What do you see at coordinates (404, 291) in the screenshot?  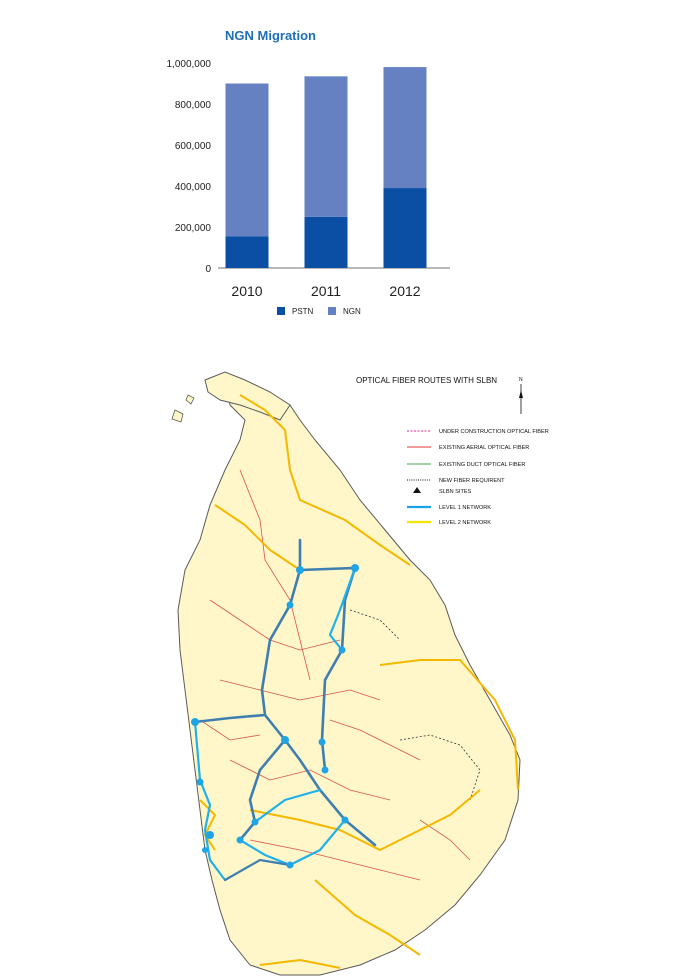 I see `x-tick-label: 2012` at bounding box center [404, 291].